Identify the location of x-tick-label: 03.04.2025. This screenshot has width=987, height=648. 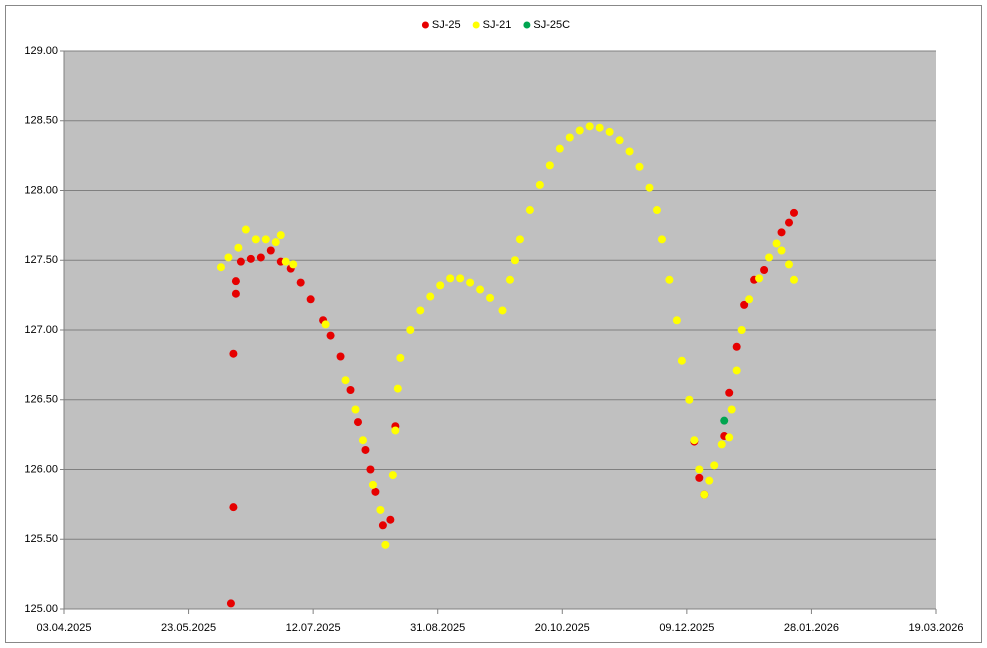
(63, 628).